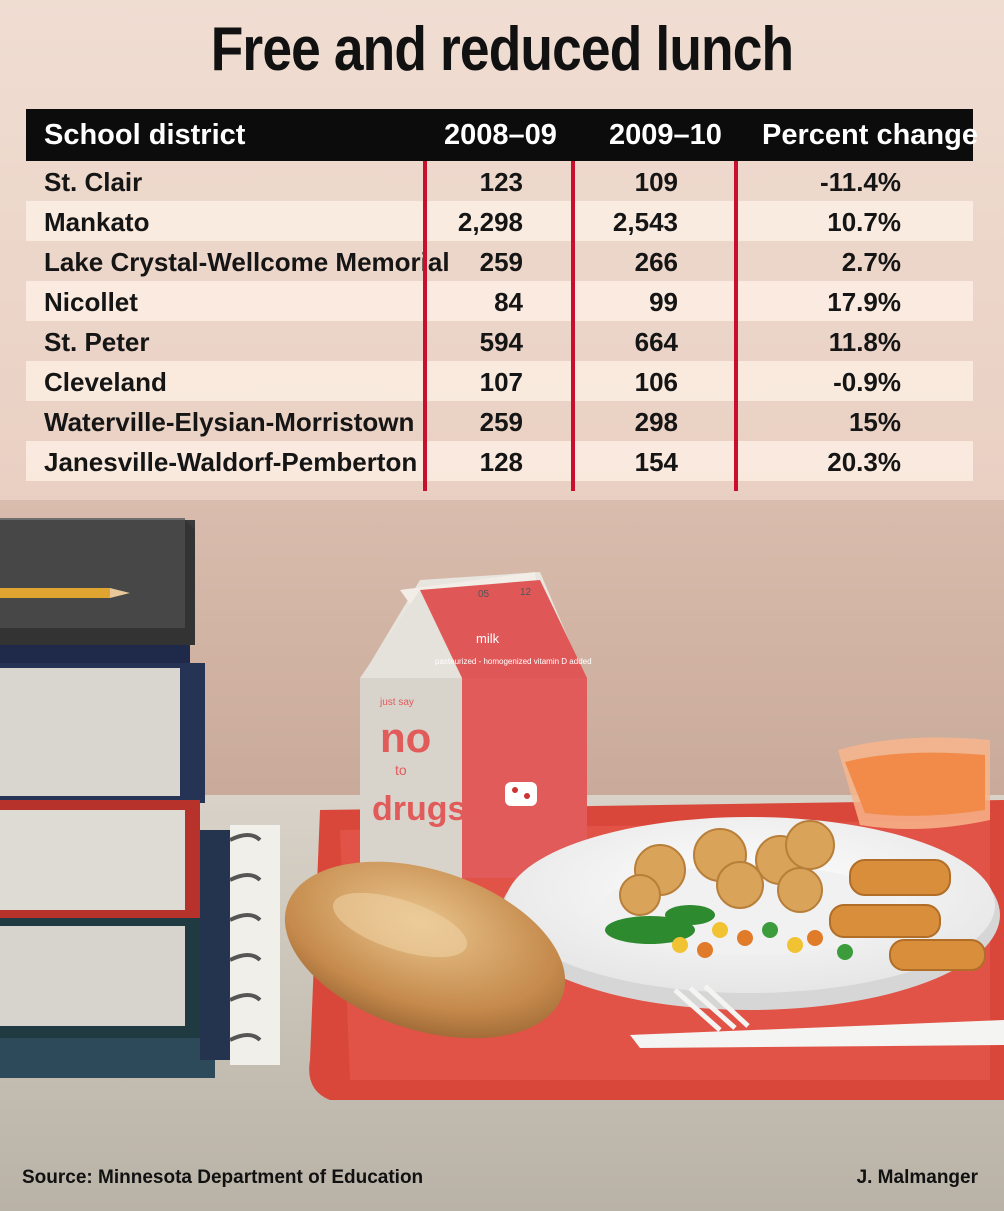 This screenshot has width=1004, height=1211. I want to click on cell-district: St. Clair, so click(93, 182).